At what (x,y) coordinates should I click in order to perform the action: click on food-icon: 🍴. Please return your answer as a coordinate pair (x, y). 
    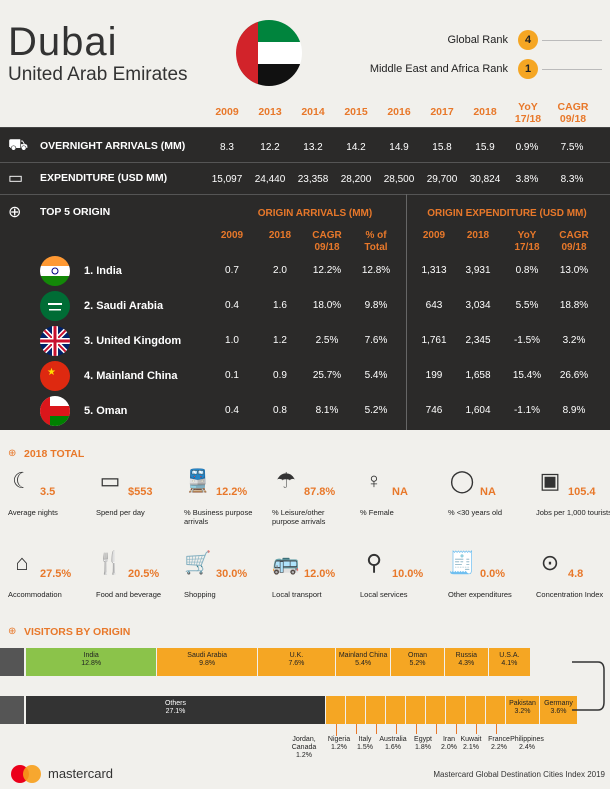
    Looking at the image, I should click on (110, 562).